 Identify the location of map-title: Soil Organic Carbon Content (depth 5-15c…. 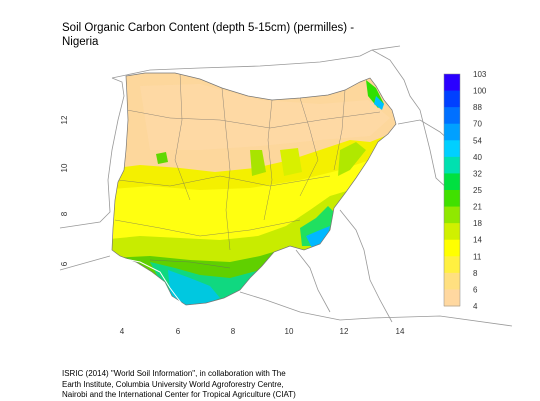
(212, 35).